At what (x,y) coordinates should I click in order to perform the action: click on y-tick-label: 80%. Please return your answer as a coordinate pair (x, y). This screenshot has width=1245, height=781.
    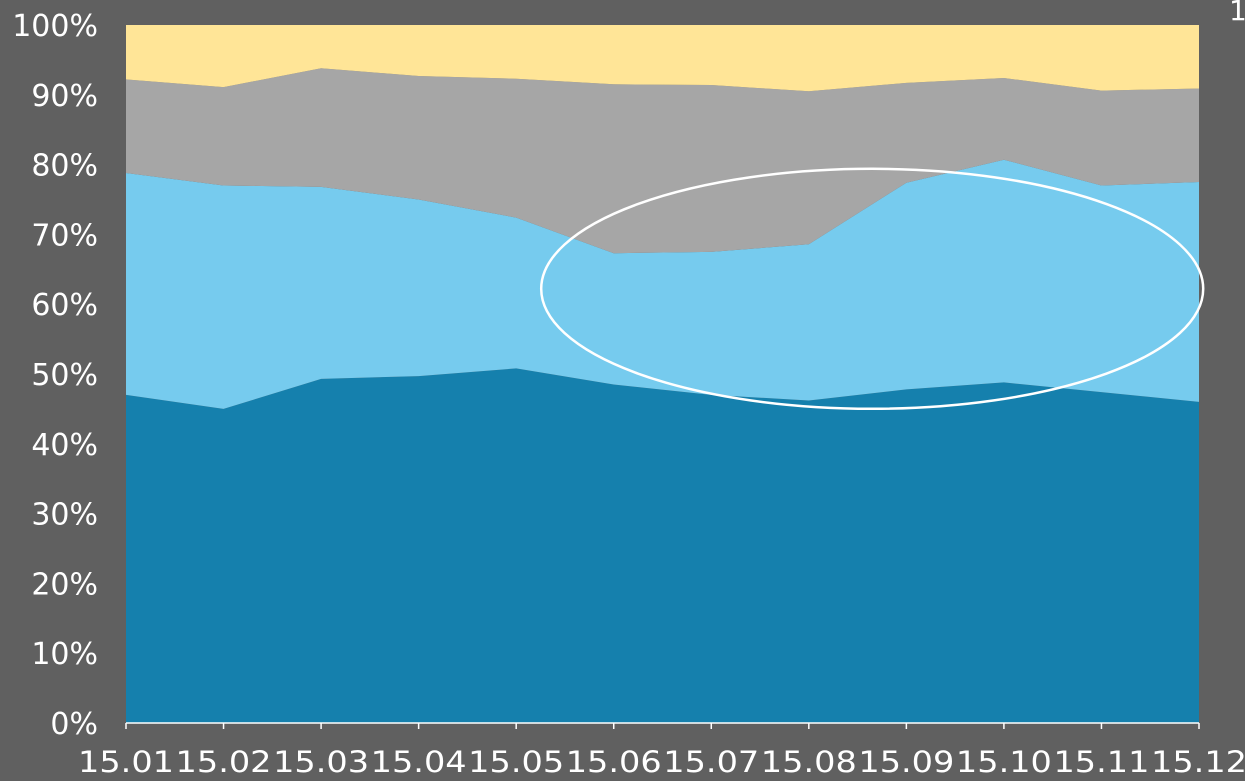
    Looking at the image, I should click on (64, 166).